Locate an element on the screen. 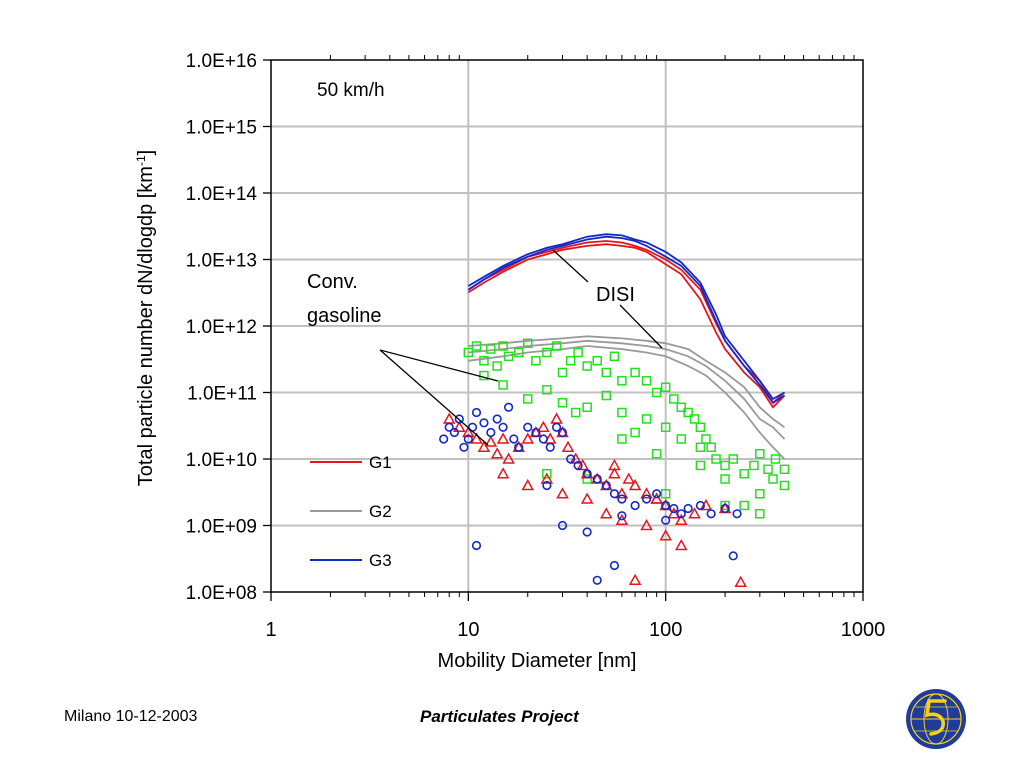 The height and width of the screenshot is (768, 1024). y-tick-label: 1.0E+09 is located at coordinates (221, 527).